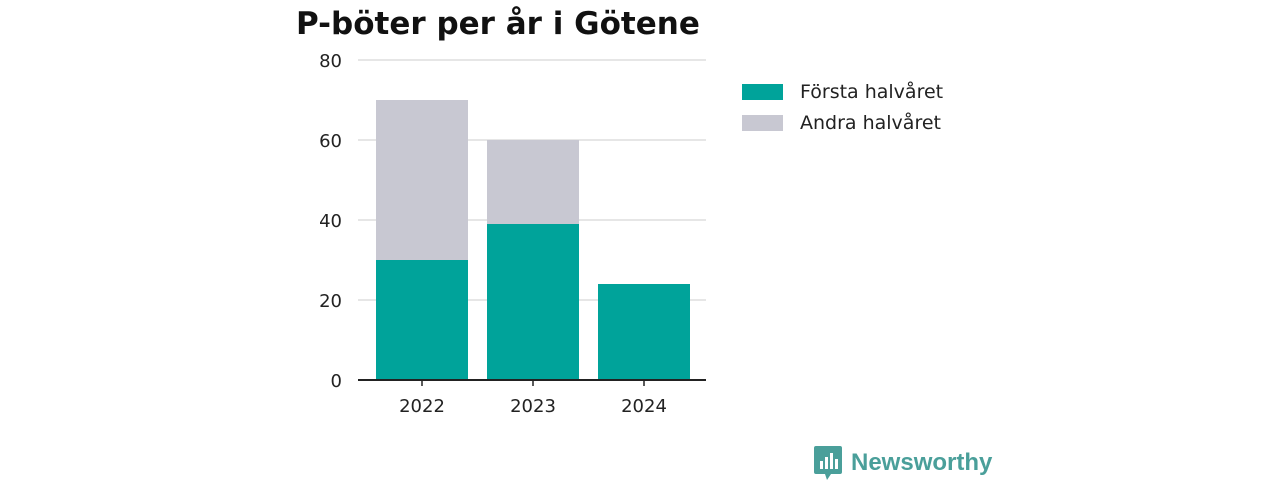 The width and height of the screenshot is (1280, 480). I want to click on y-tick-label: 60, so click(330, 141).